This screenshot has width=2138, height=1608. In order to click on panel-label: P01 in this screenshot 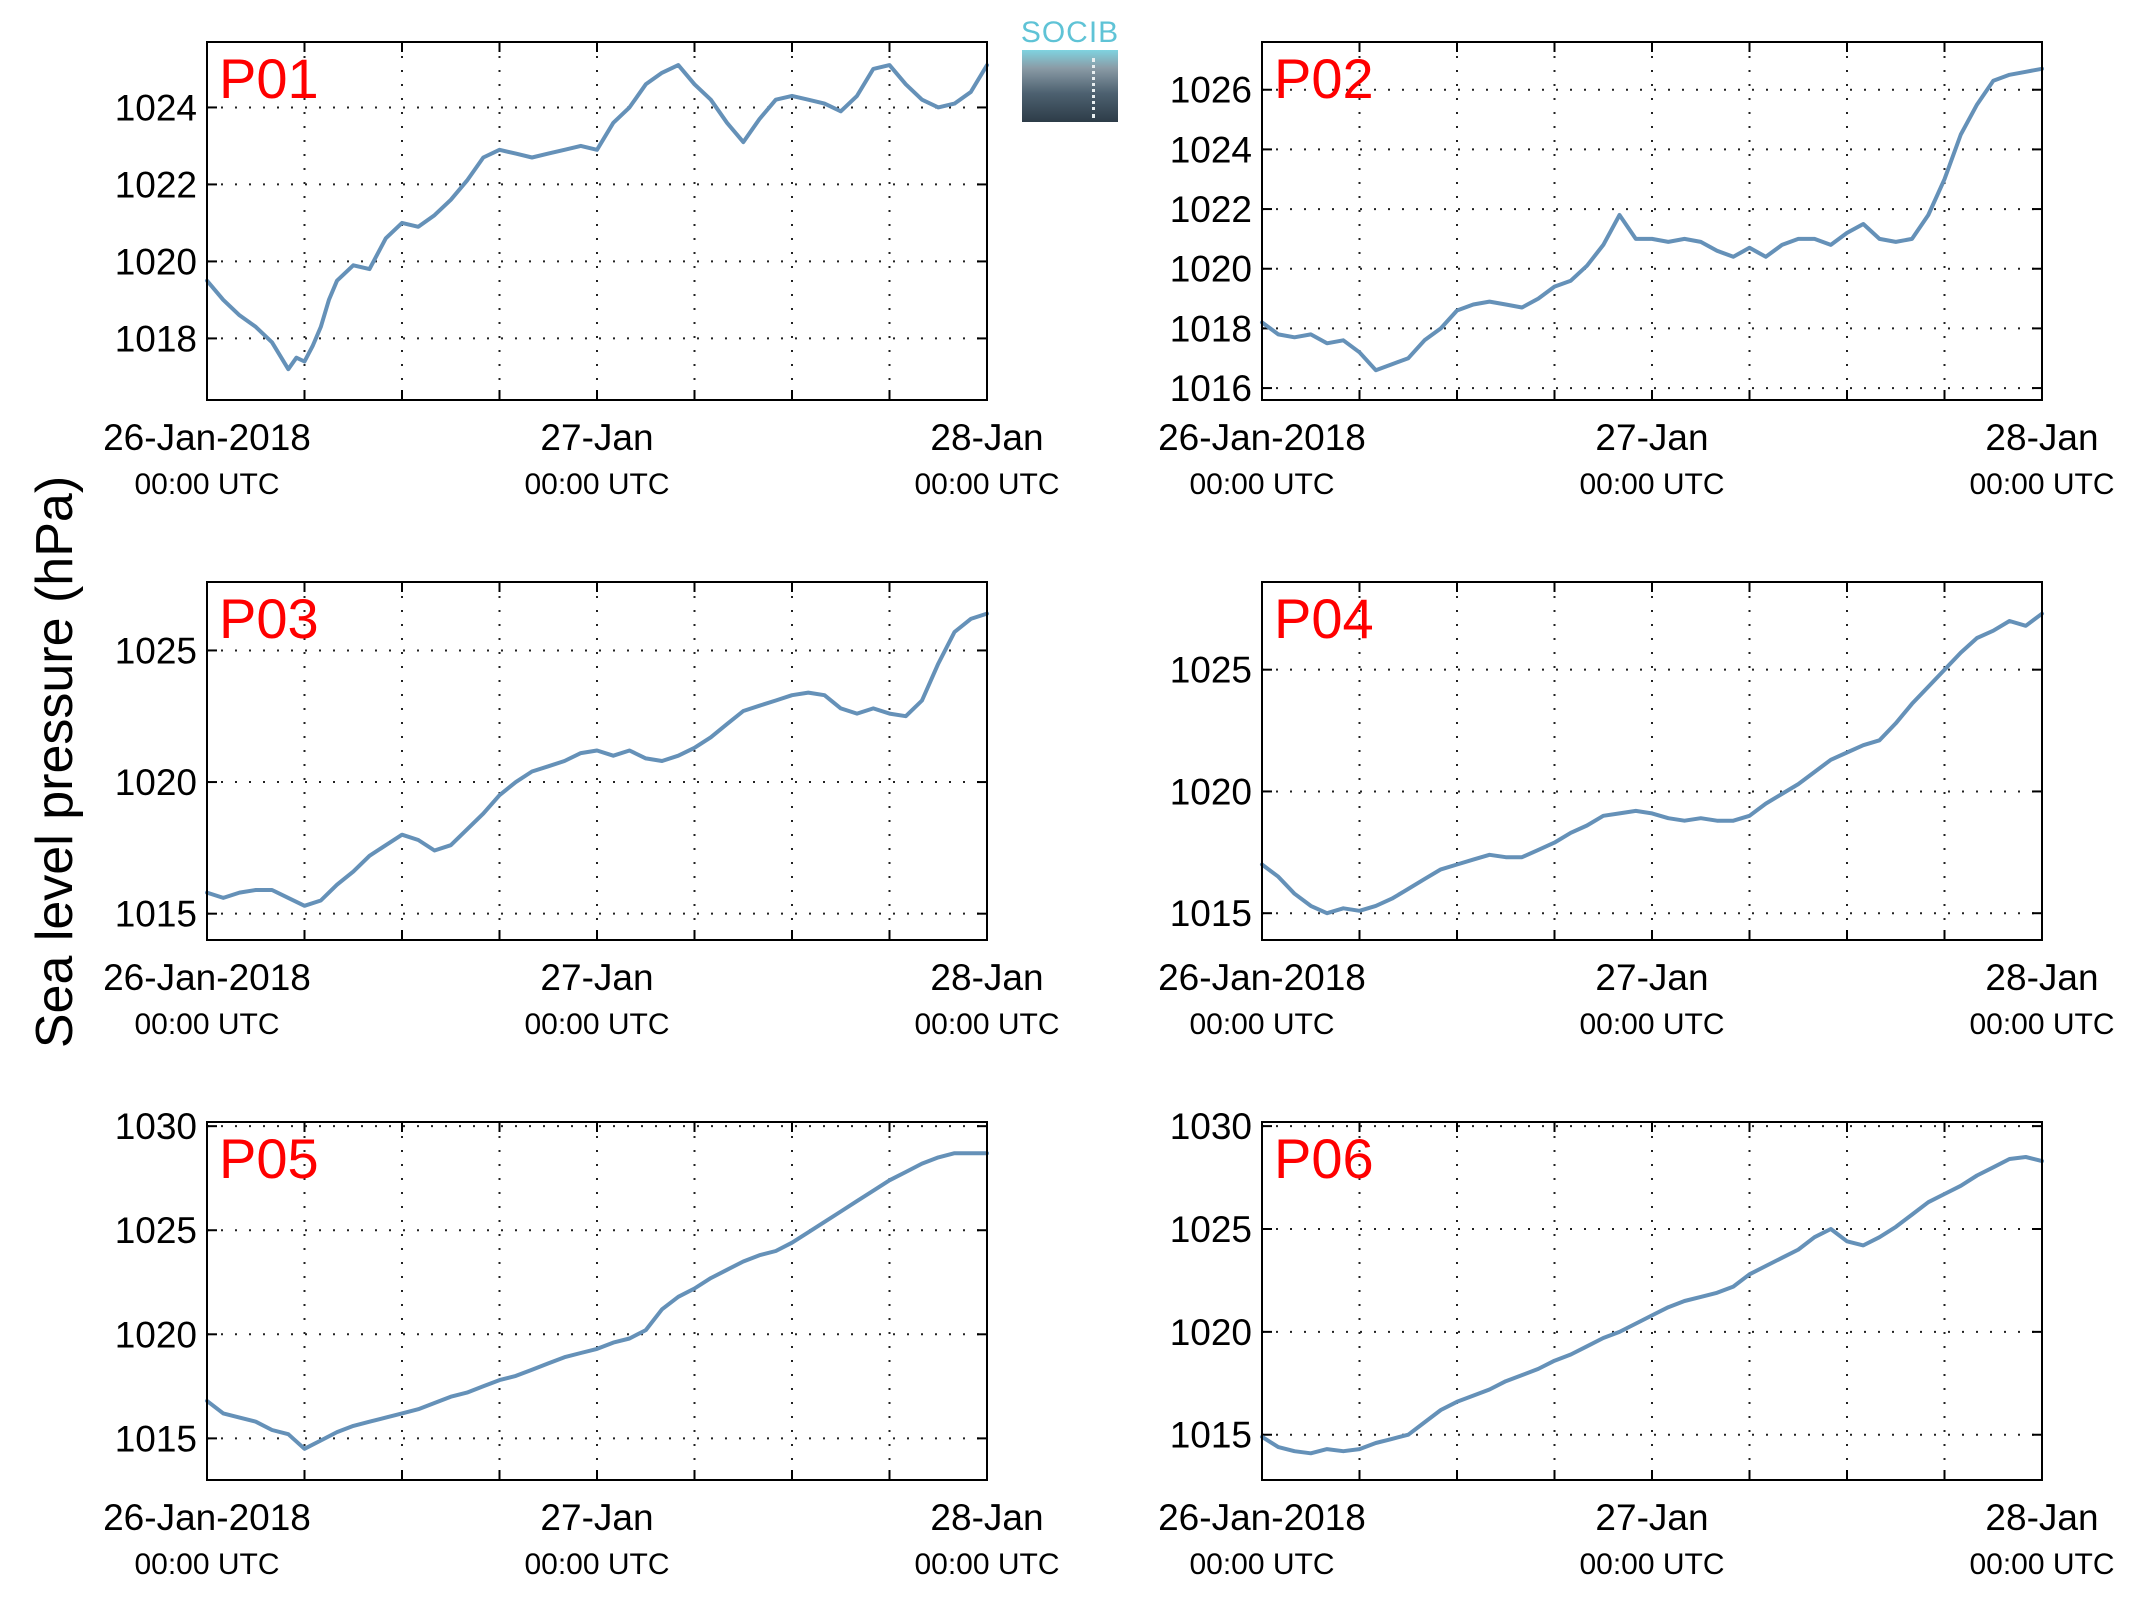, I will do `click(269, 78)`.